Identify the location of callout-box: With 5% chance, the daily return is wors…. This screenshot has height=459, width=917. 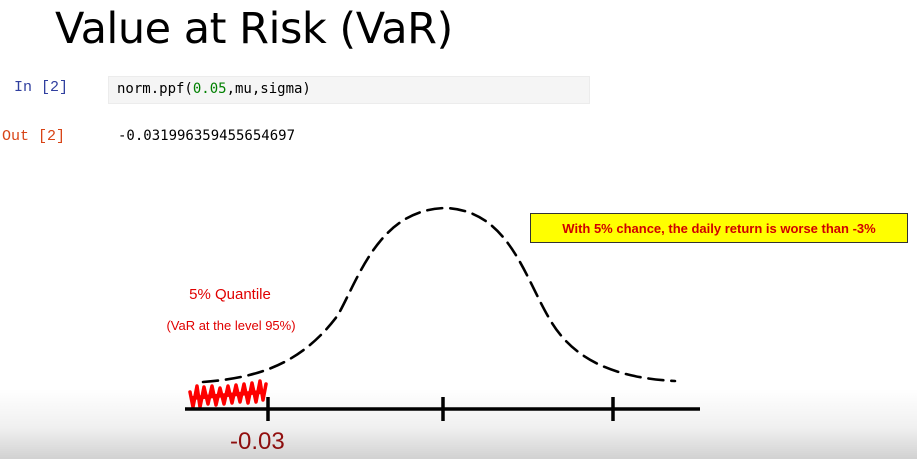
(719, 228).